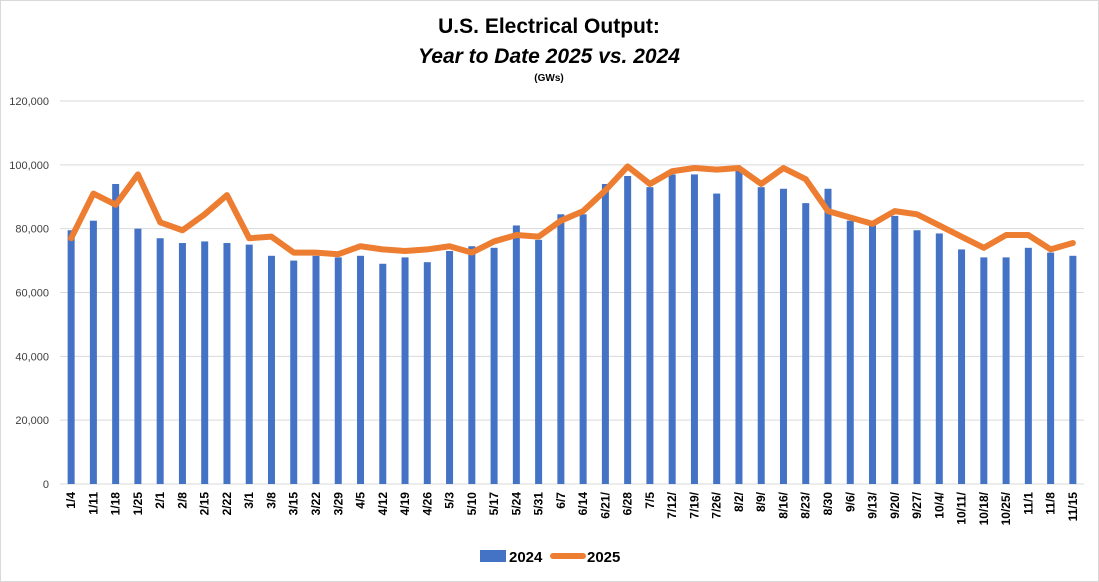 This screenshot has width=1099, height=582. I want to click on x-tick-label: 10/11/, so click(962, 507).